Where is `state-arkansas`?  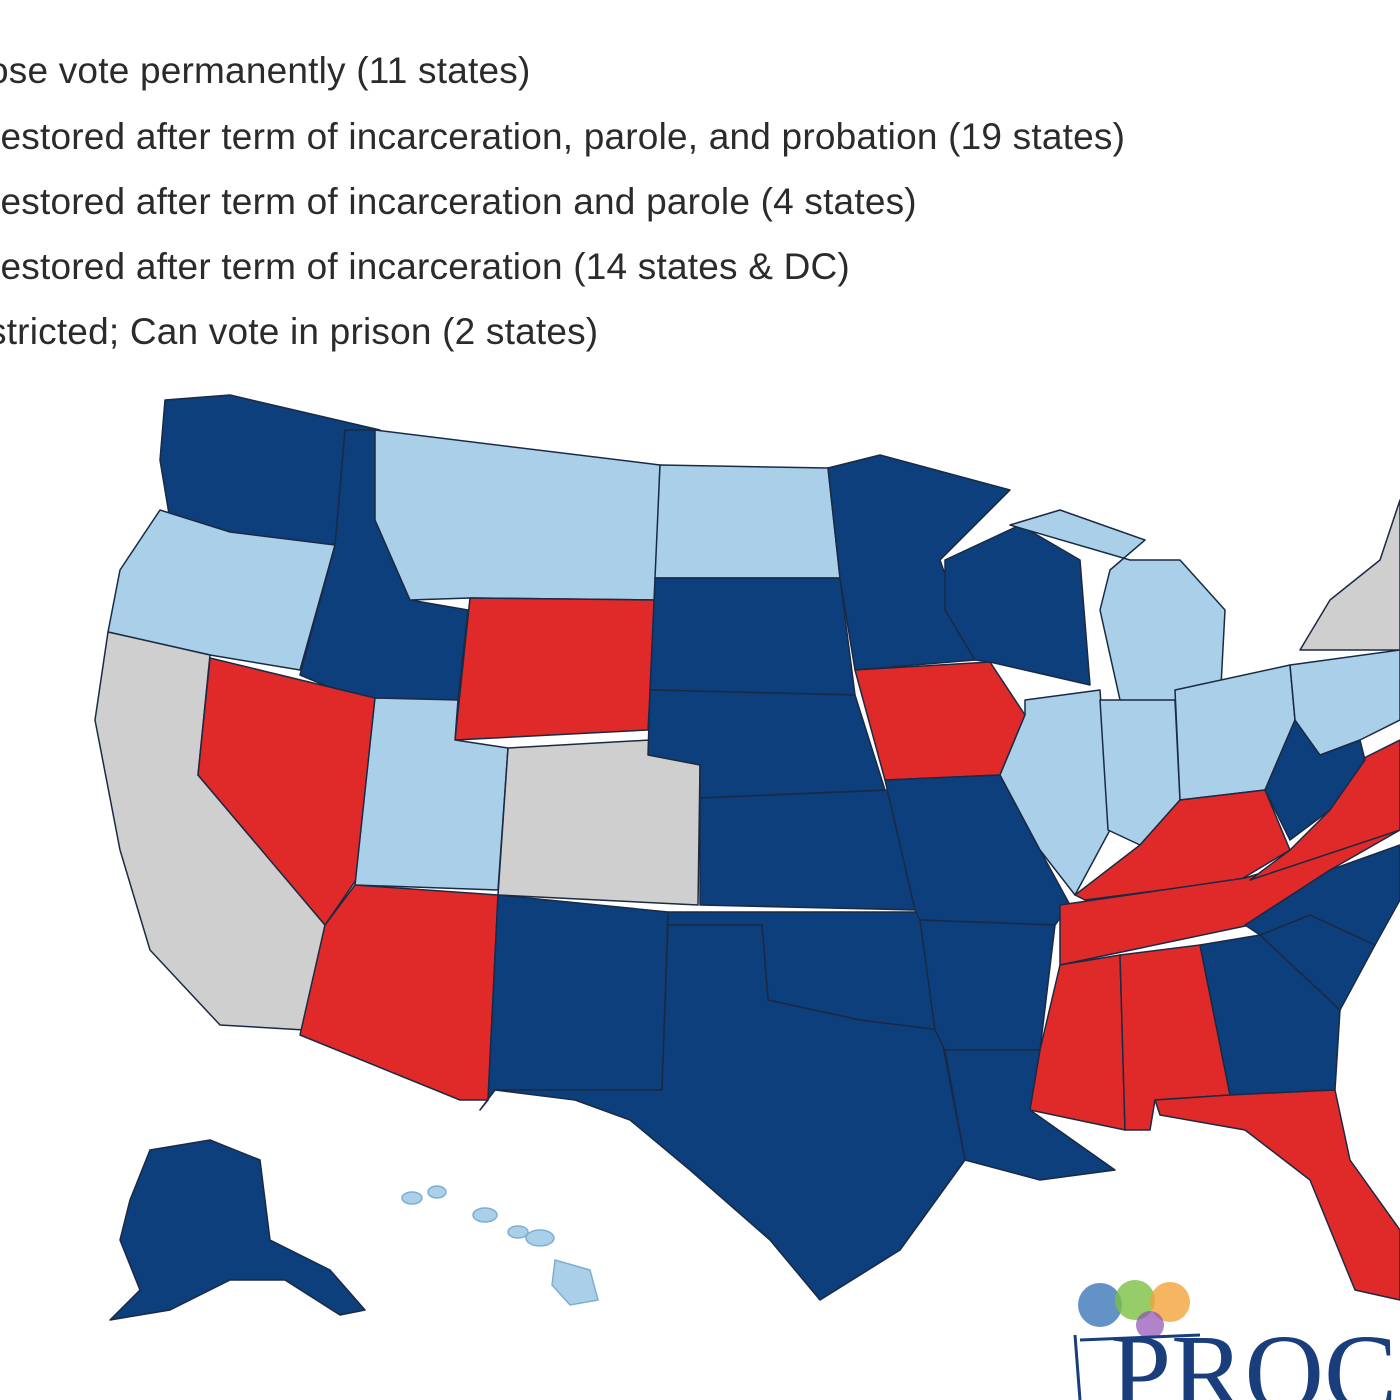
state-arkansas is located at coordinates (987, 985).